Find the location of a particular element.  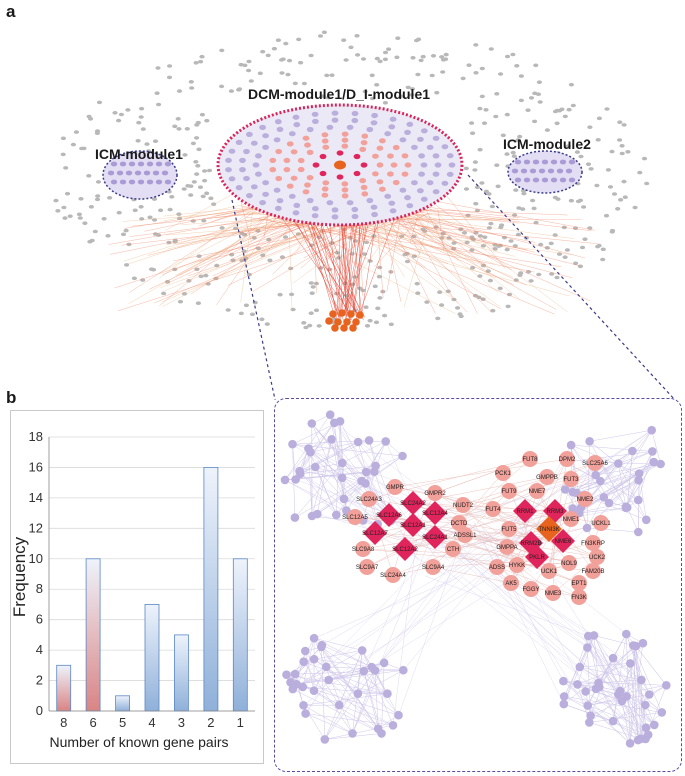

gene-label: GMPR is located at coordinates (395, 488).